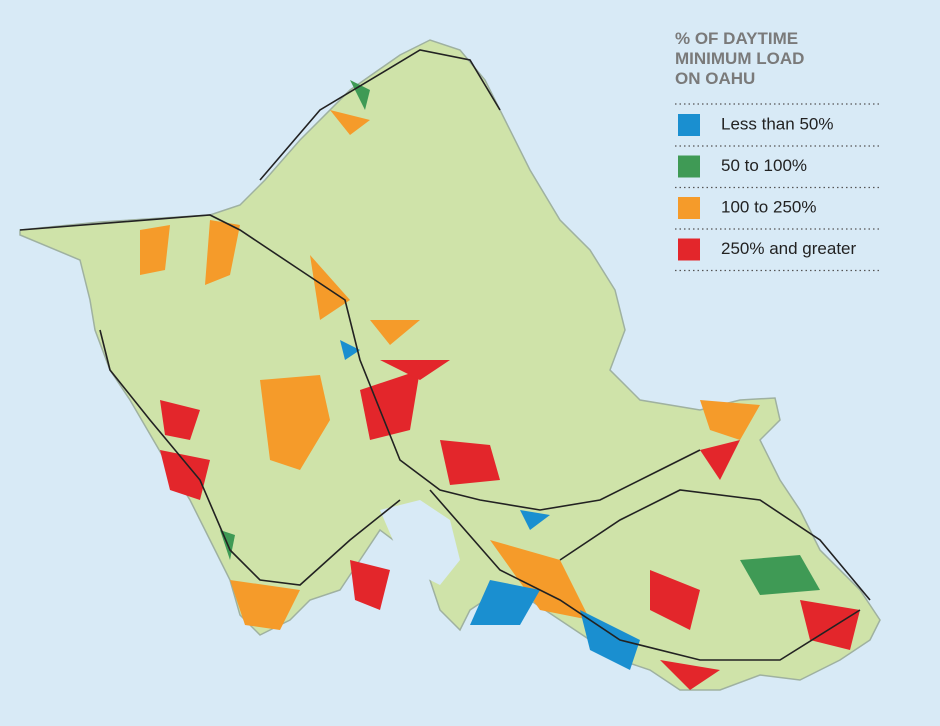 The height and width of the screenshot is (726, 940). I want to click on legend-title: % OF DAYTIME, so click(736, 38).